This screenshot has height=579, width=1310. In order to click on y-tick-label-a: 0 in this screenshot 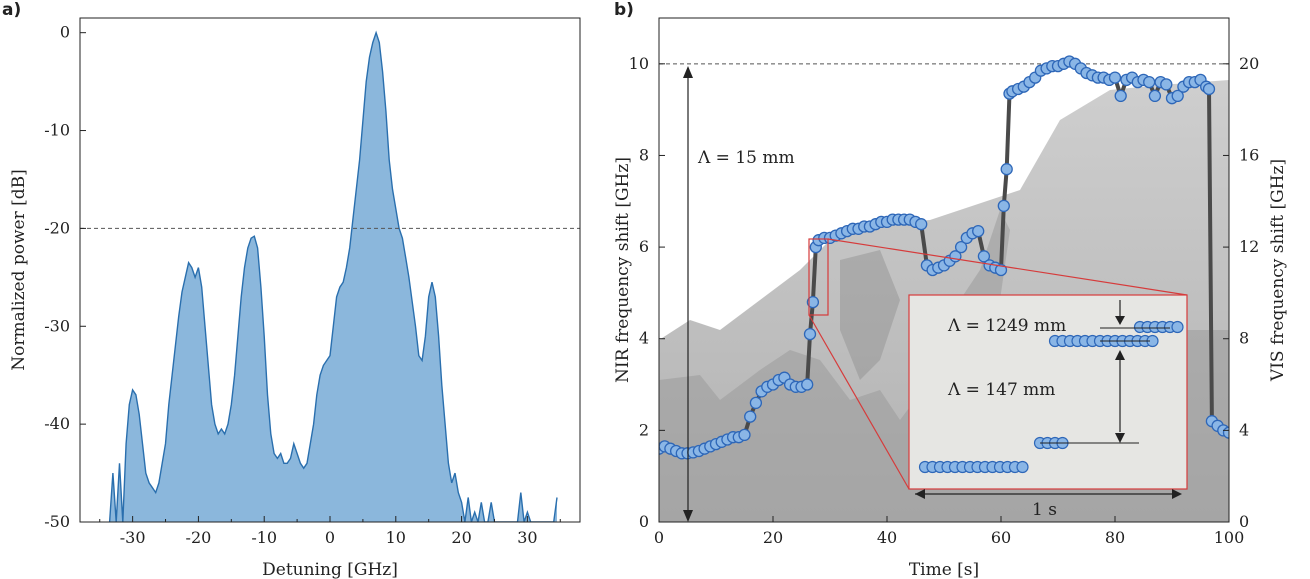, I will do `click(65, 32)`.